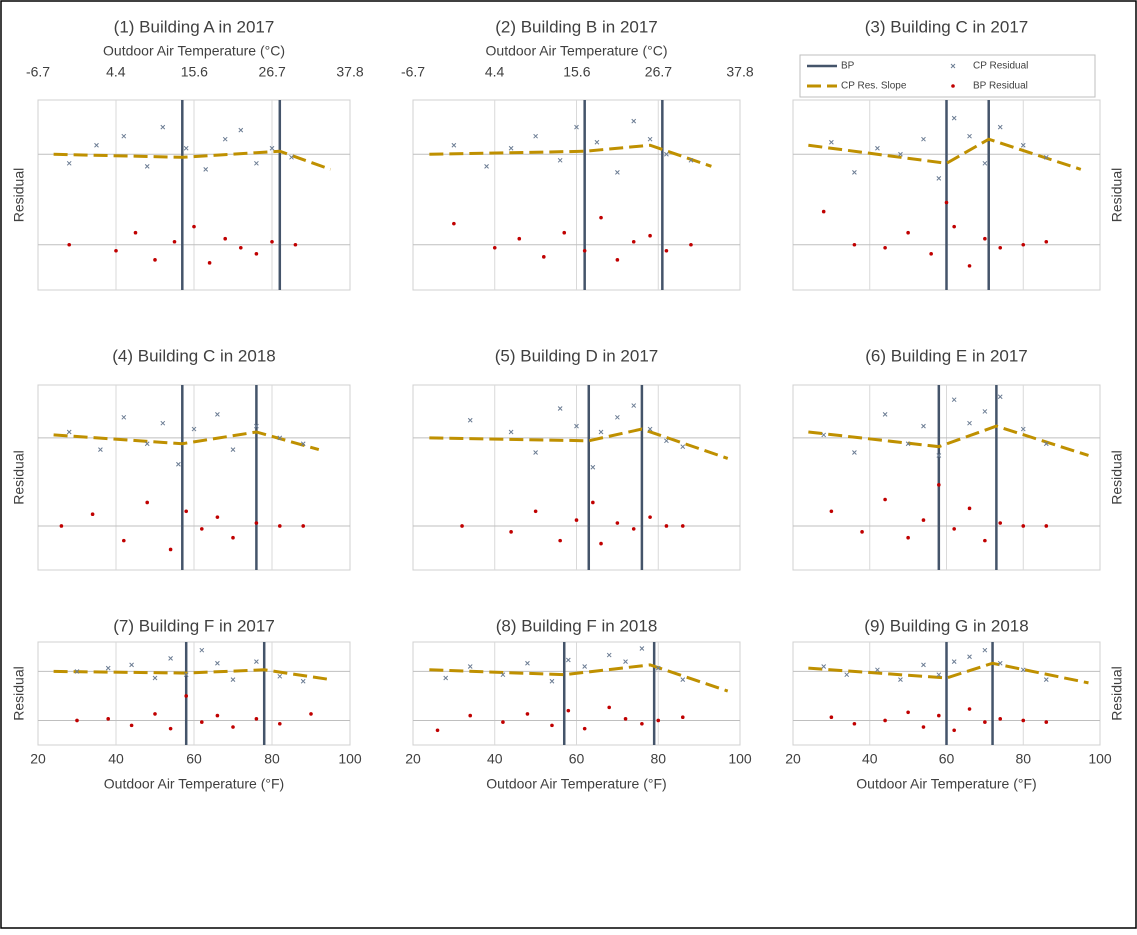 The width and height of the screenshot is (1137, 935). I want to click on panel-title: (3) Building C in 2017, so click(946, 26).